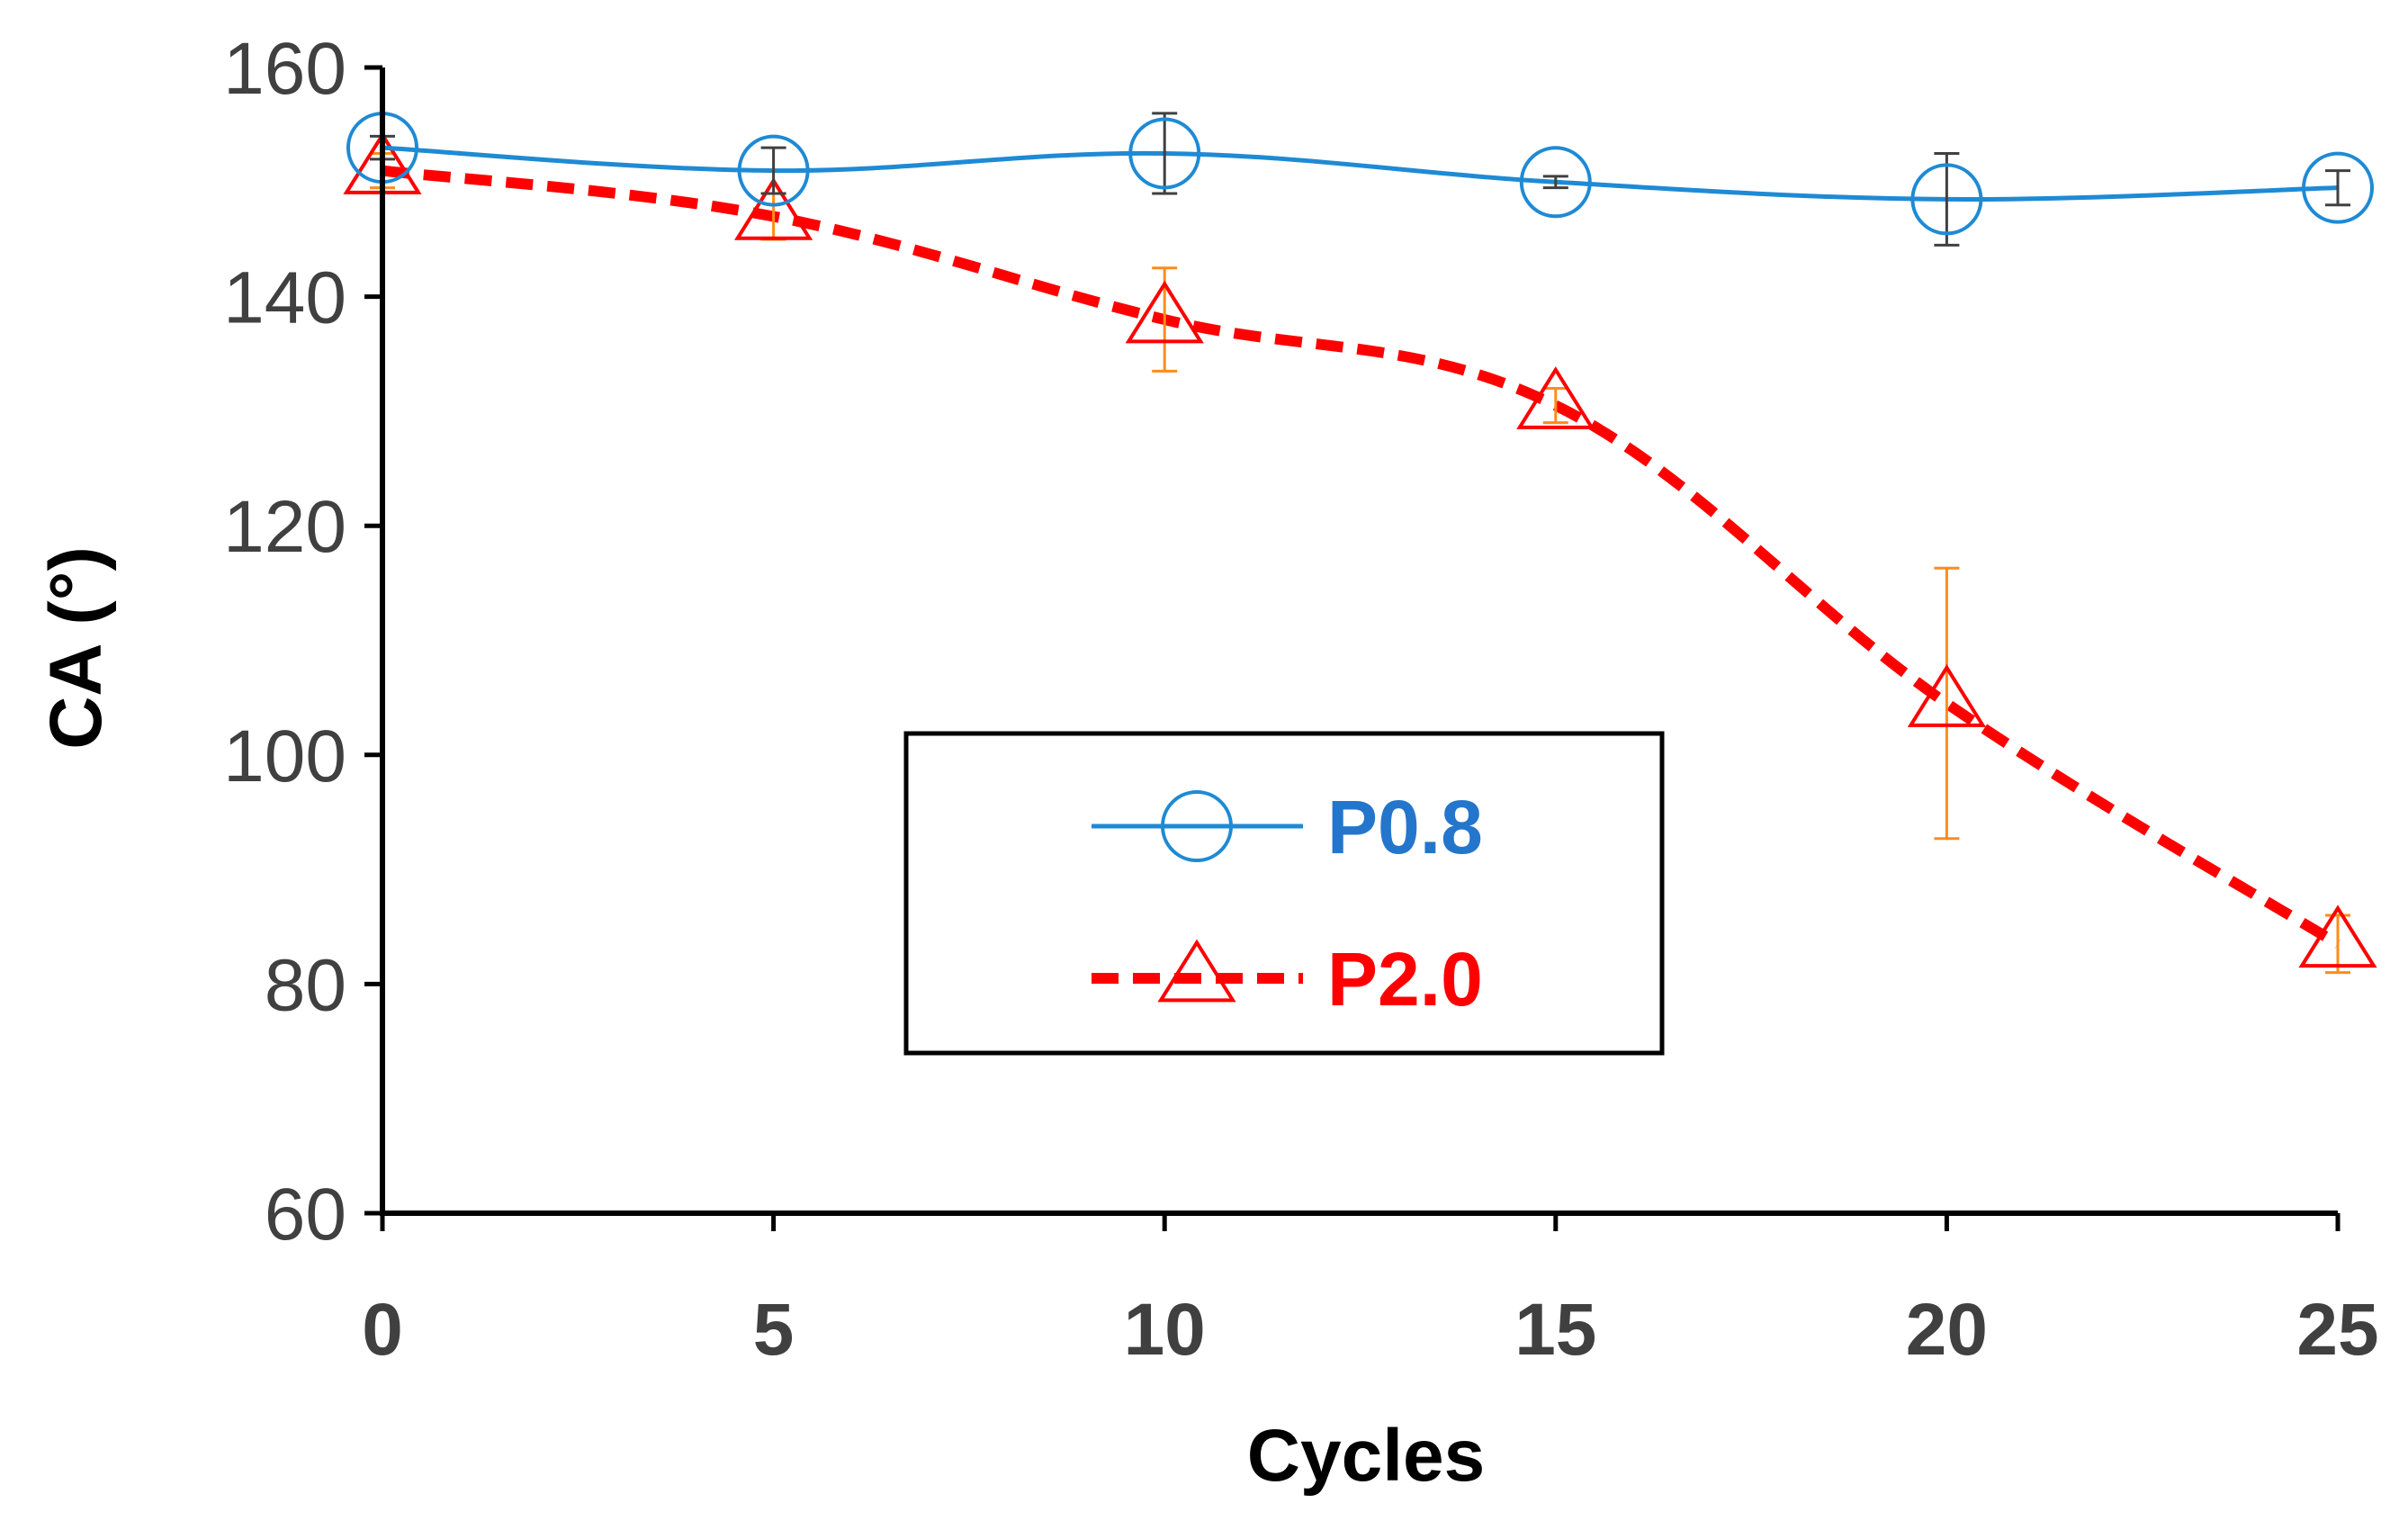  What do you see at coordinates (774, 1330) in the screenshot?
I see `x-tick-label: 5` at bounding box center [774, 1330].